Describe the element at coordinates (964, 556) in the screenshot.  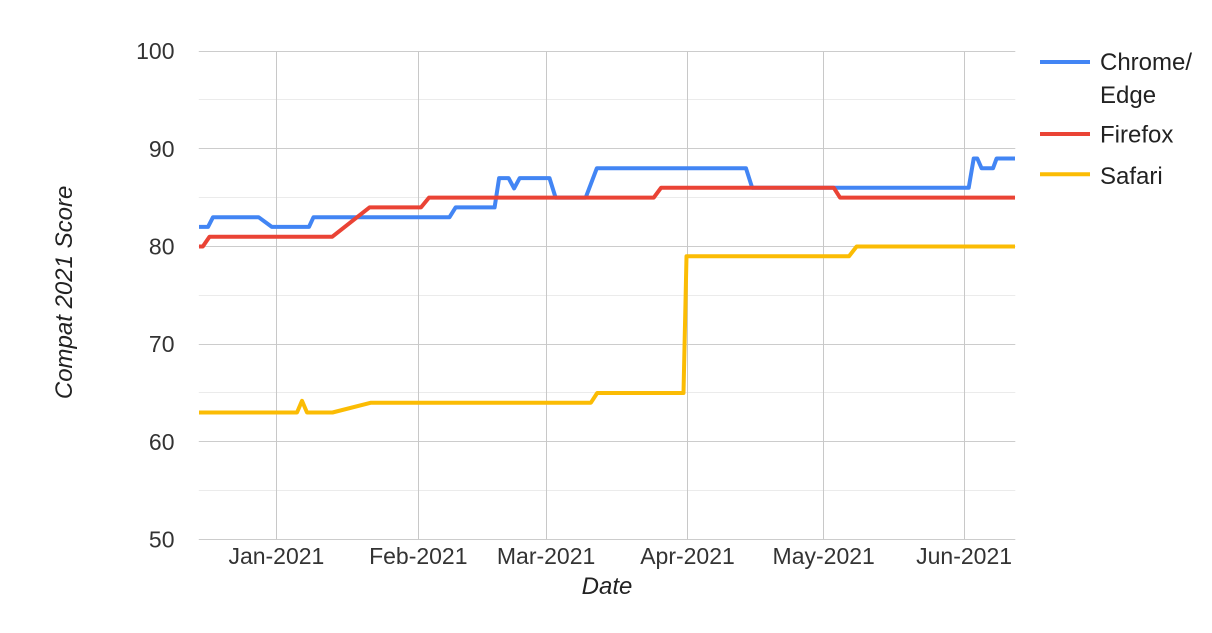
I see `svg-text: Jun-2021` at that location.